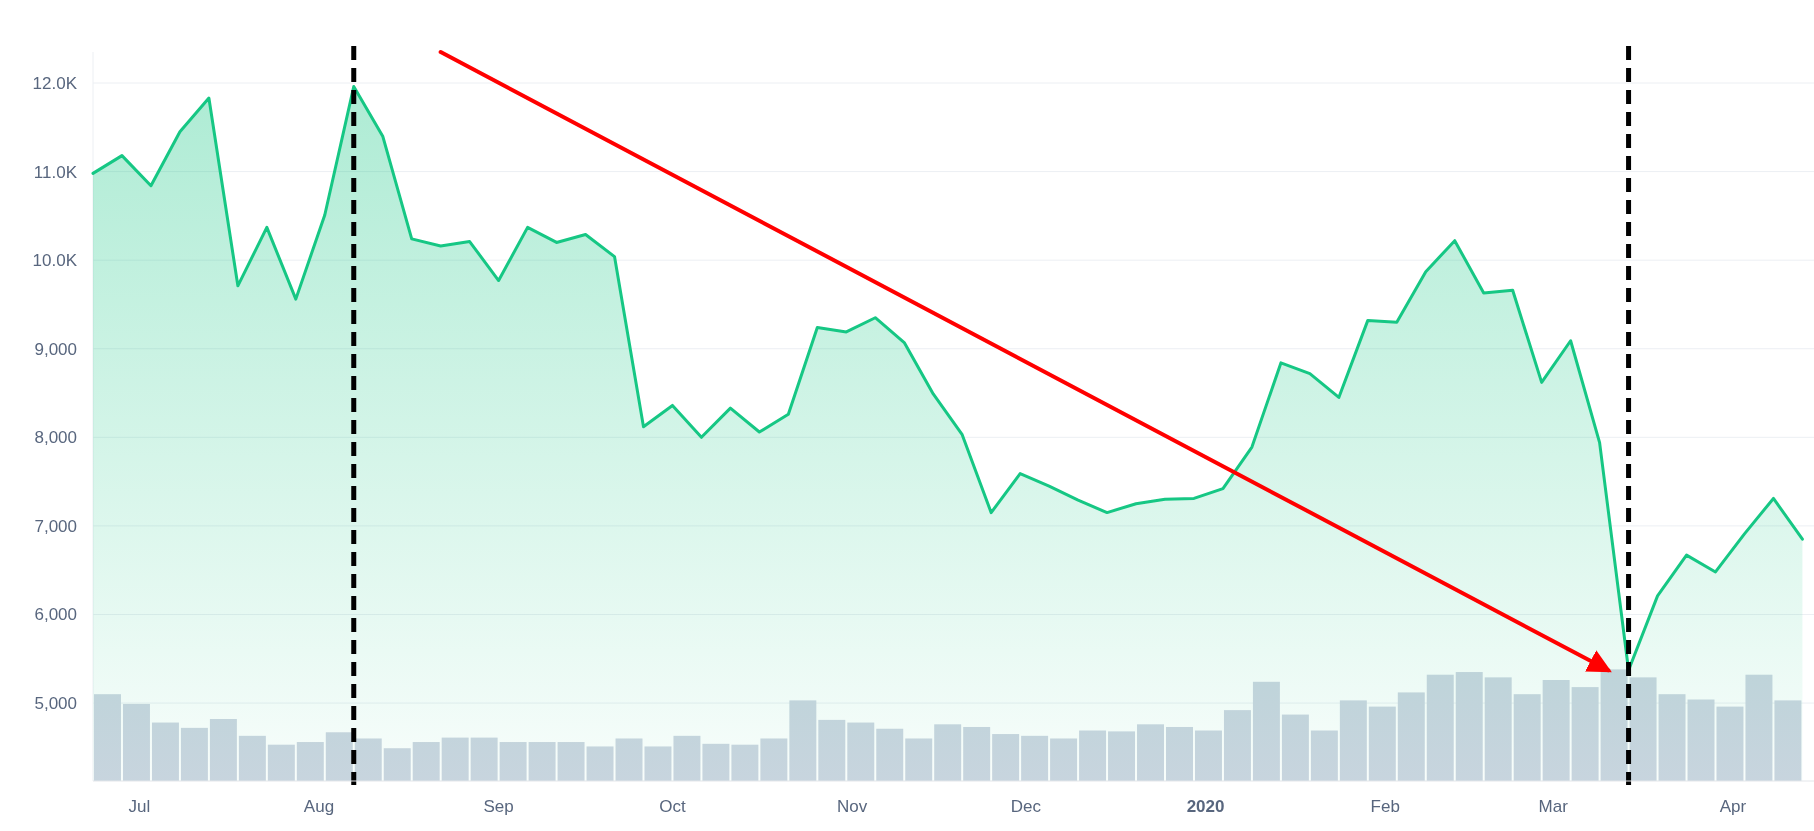 The height and width of the screenshot is (831, 1814). What do you see at coordinates (55, 615) in the screenshot?
I see `y-tick-label: 6,000` at bounding box center [55, 615].